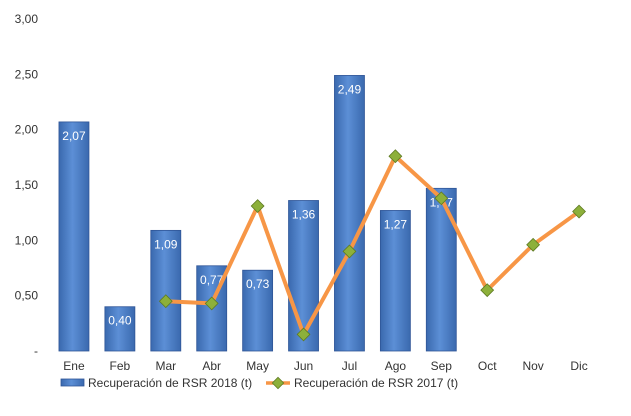 The height and width of the screenshot is (416, 631). What do you see at coordinates (487, 366) in the screenshot?
I see `x-tick-label: Oct` at bounding box center [487, 366].